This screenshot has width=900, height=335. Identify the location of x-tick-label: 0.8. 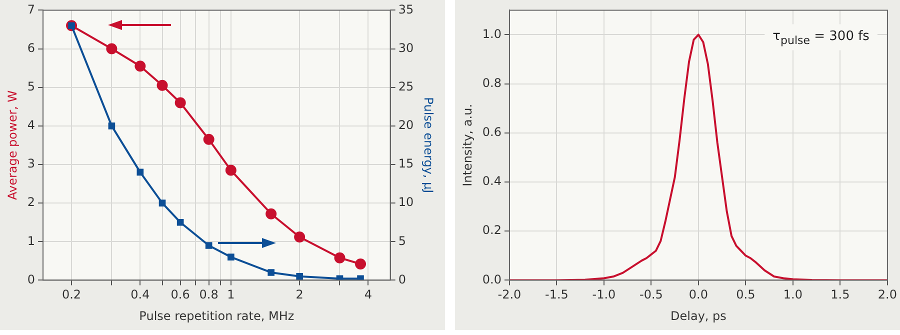
(208, 295).